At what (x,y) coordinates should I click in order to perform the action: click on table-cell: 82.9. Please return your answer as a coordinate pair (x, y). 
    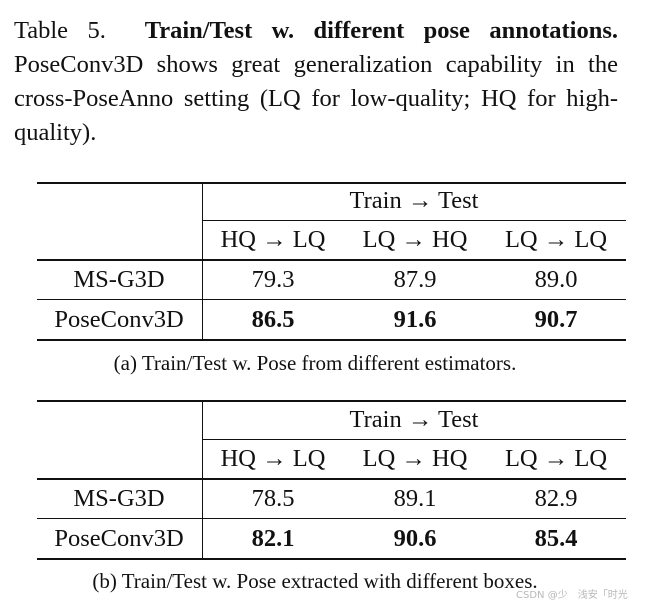
    Looking at the image, I should click on (556, 498).